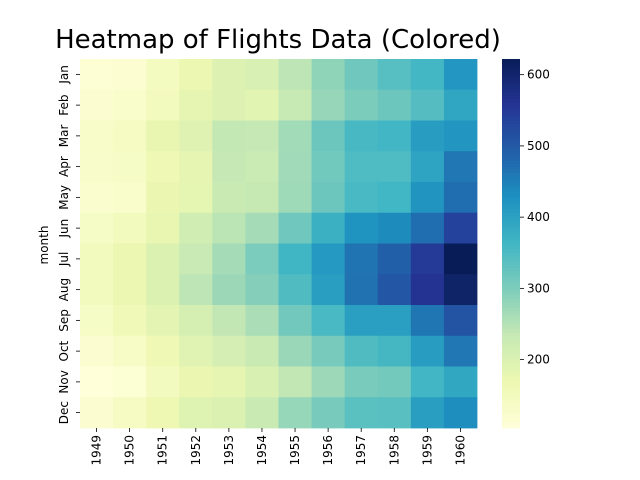 This screenshot has height=480, width=640. I want to click on y-tick-label: Aug, so click(64, 289).